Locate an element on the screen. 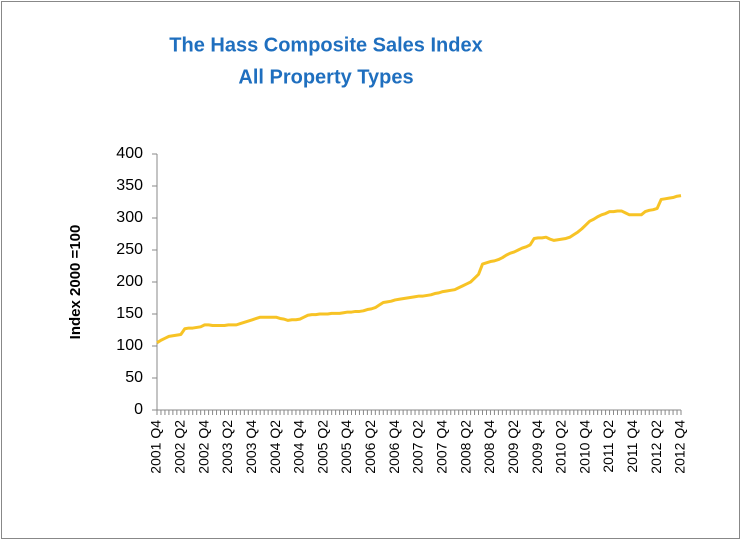  x-tick-label: 2008 Q4 is located at coordinates (489, 447).